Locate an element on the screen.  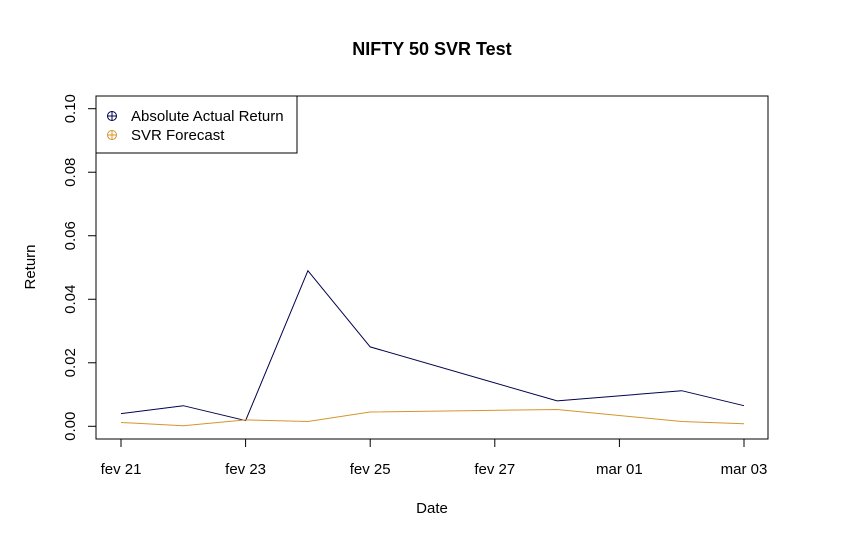
legend-label: Absolute Actual Return is located at coordinates (207, 116).